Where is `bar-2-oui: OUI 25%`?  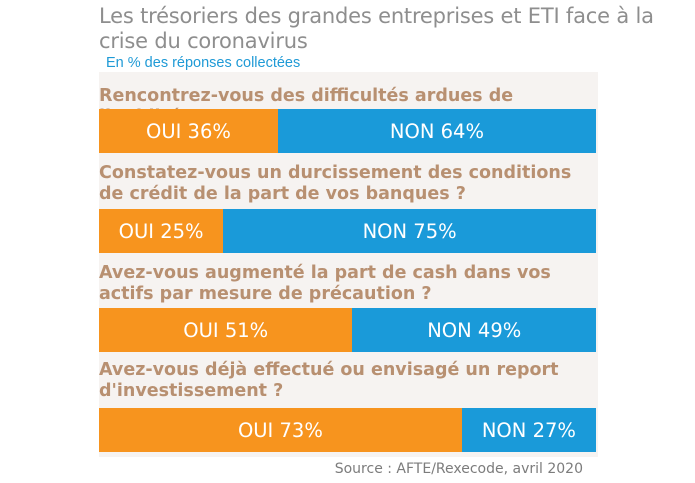
bar-2-oui: OUI 25% is located at coordinates (161, 231).